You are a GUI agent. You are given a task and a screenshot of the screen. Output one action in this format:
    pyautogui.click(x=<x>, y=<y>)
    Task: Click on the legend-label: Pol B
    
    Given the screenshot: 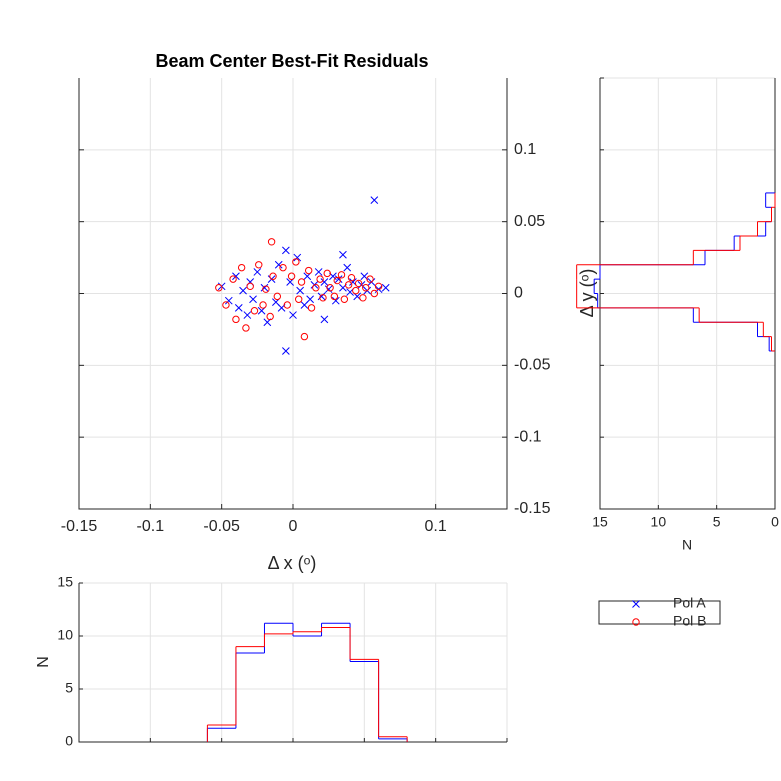 What is the action you would take?
    pyautogui.click(x=689, y=621)
    